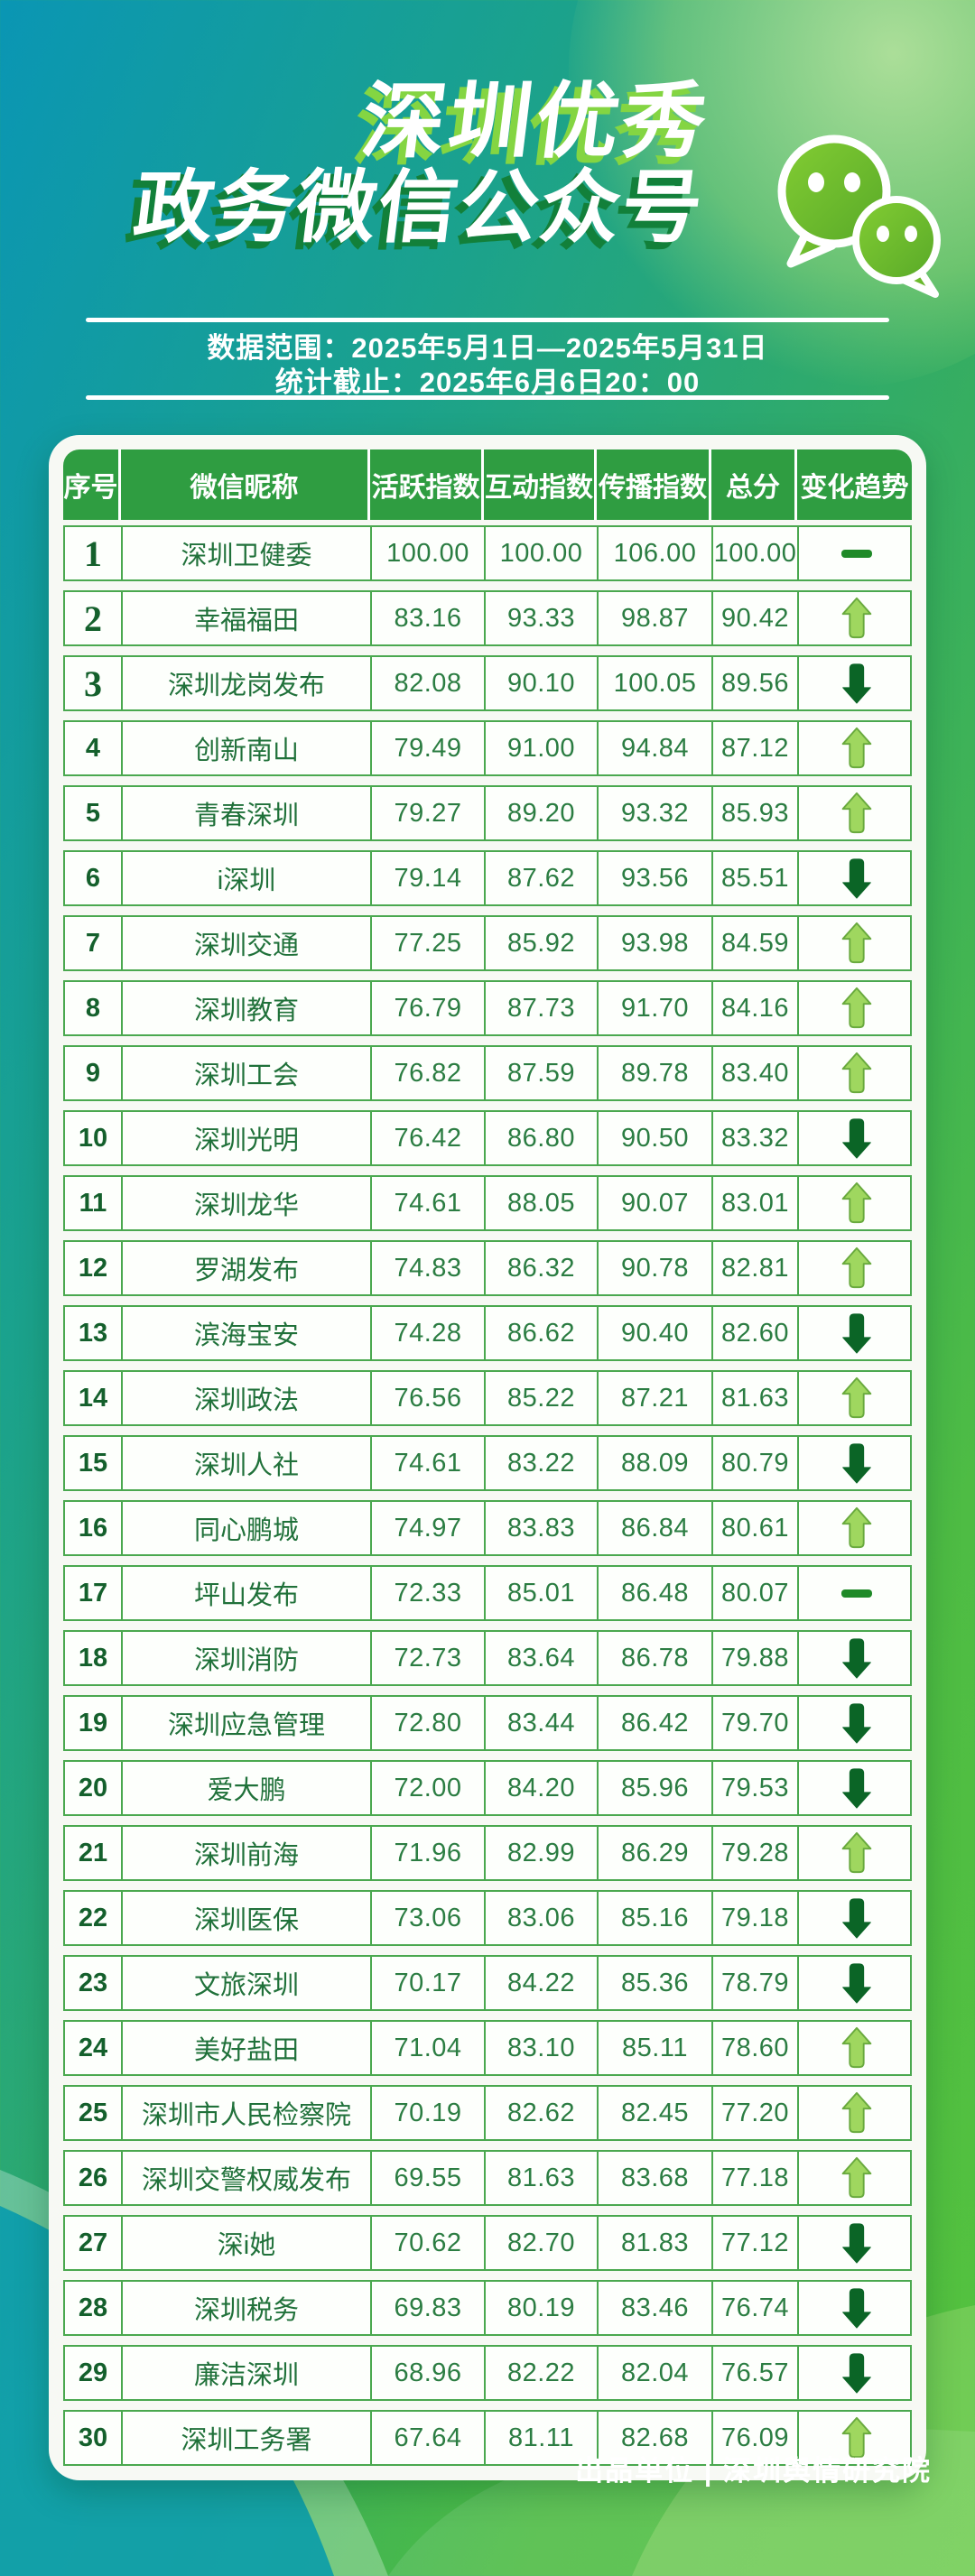 This screenshot has height=2576, width=975. I want to click on table-row: 16 同心鹏城 74.97 83.83 86.84 80.61, so click(487, 1528).